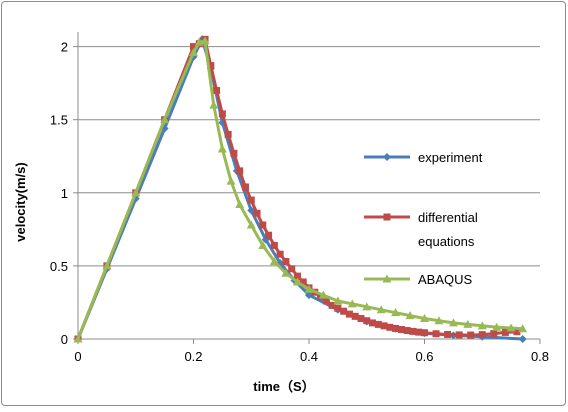 The image size is (568, 412). Describe the element at coordinates (59, 120) in the screenshot. I see `y-tick-label: 1.5` at that location.